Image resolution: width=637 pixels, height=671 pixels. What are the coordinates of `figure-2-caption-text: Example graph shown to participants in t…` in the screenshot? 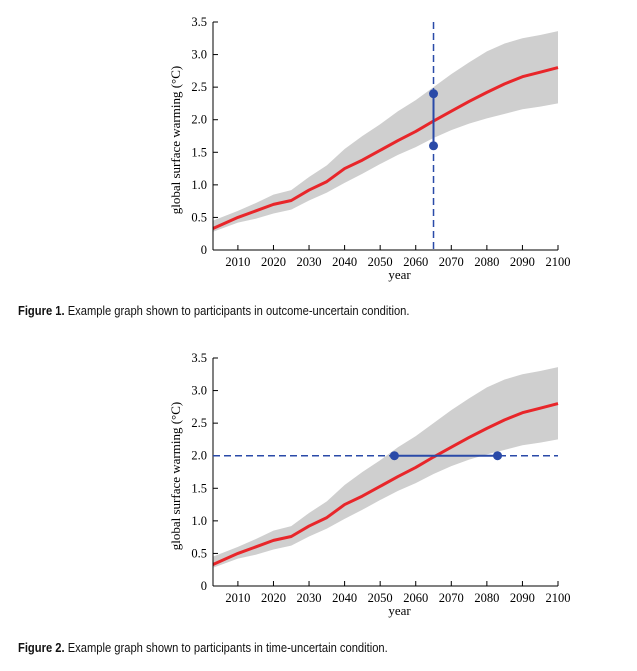 It's located at (226, 647).